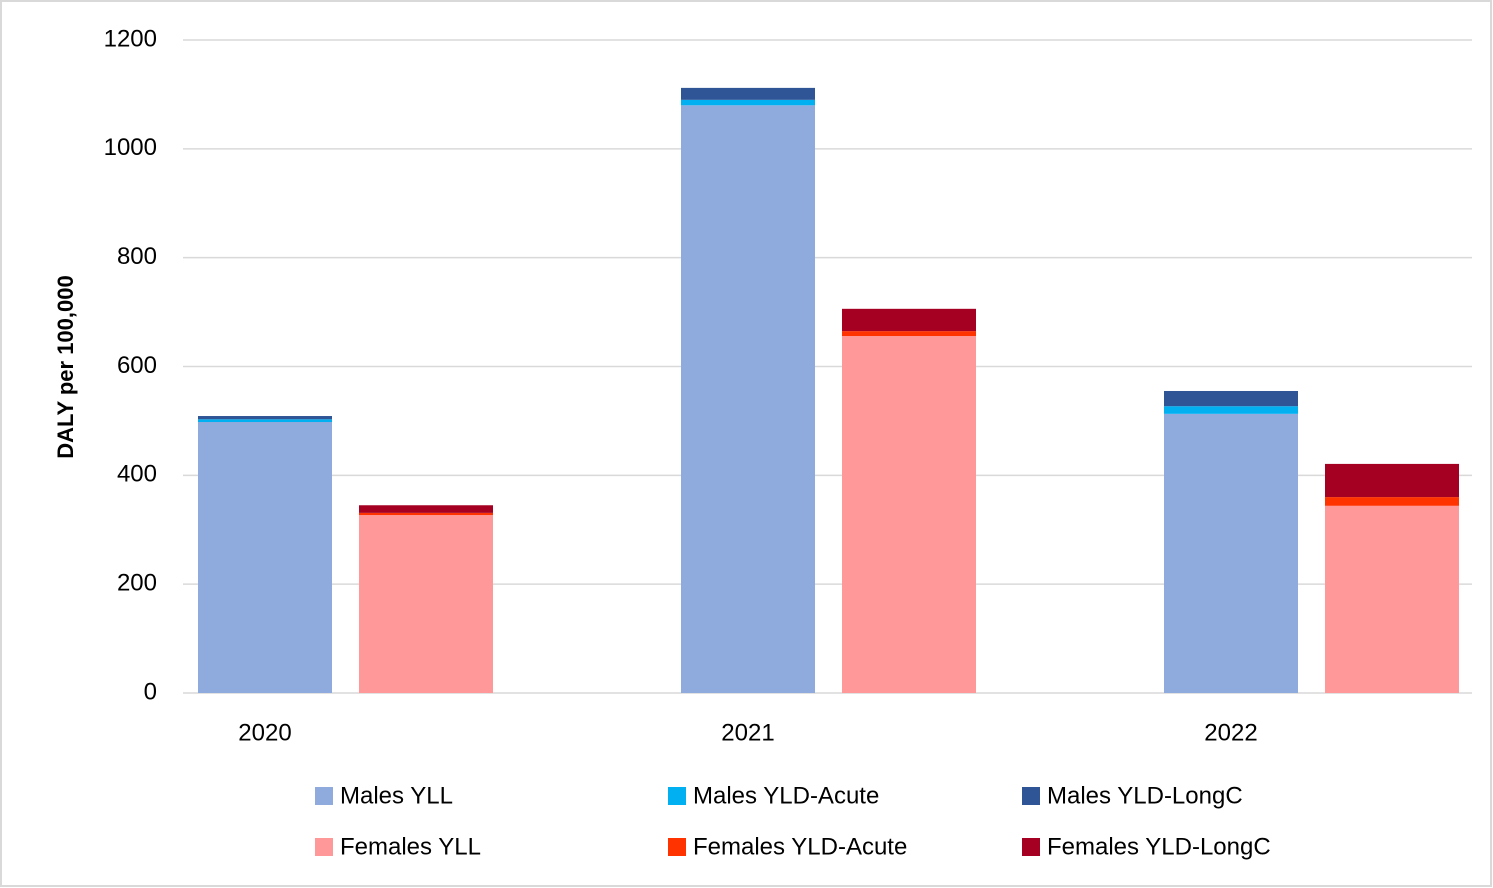  I want to click on x-tick-label: 2022, so click(1230, 732).